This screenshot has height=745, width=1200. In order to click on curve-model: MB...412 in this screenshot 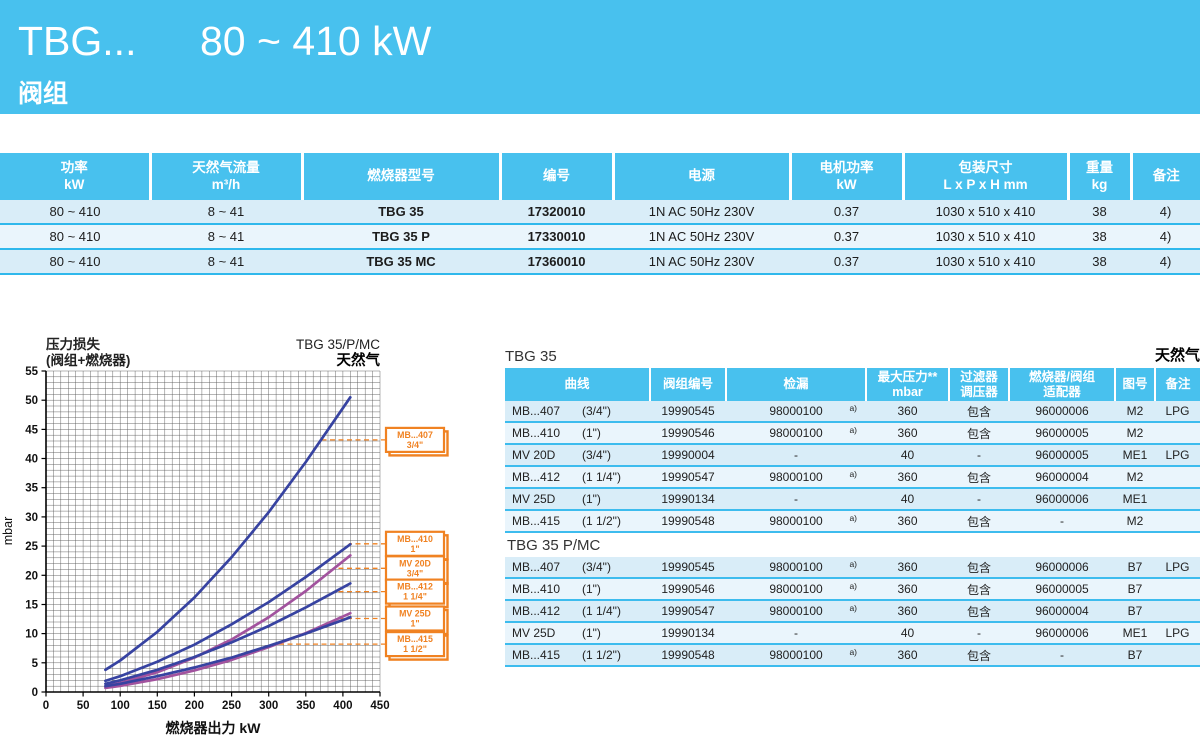, I will do `click(540, 611)`.